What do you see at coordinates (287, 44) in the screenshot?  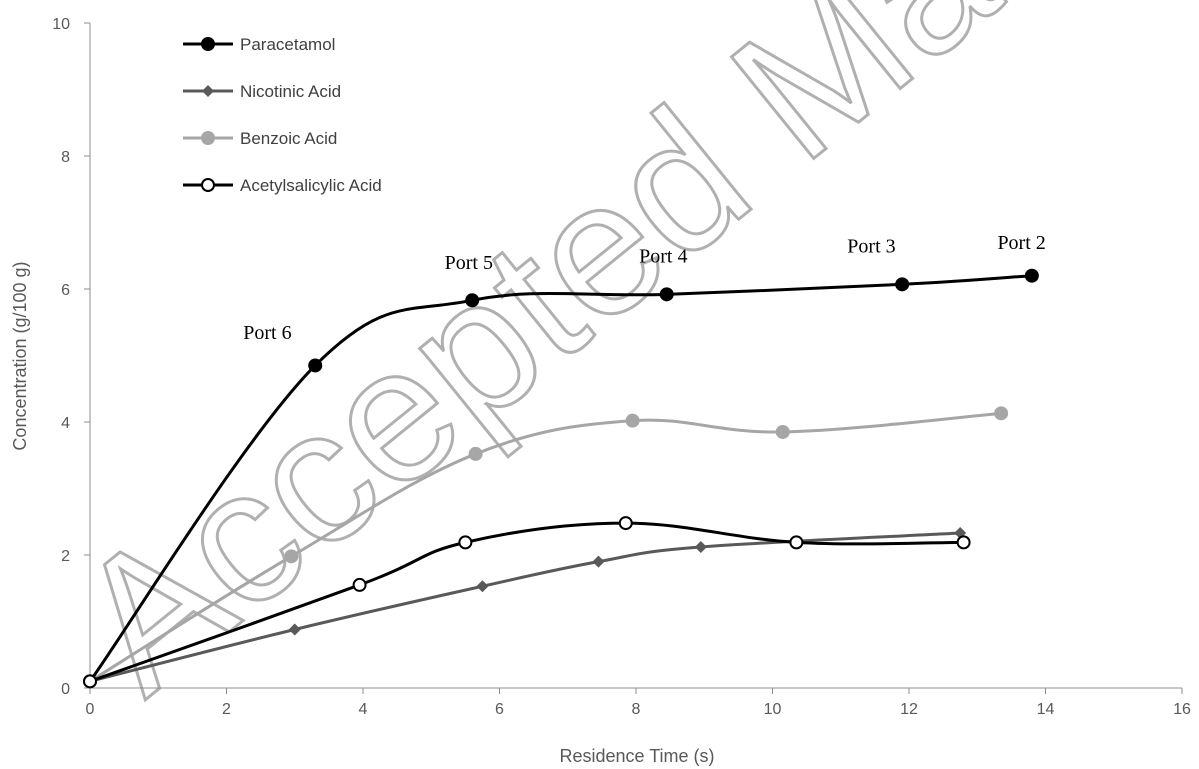 I see `legend-label-0: Paracetamol` at bounding box center [287, 44].